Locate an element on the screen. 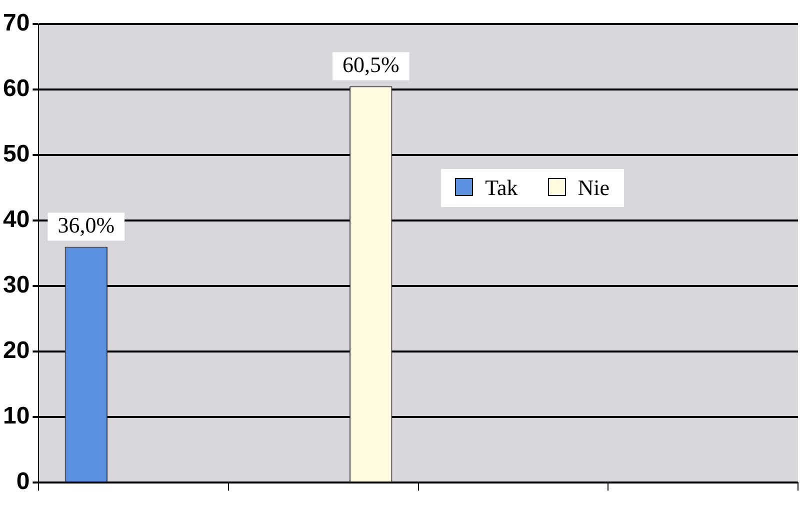 The height and width of the screenshot is (511, 800). y-tick-label: 30 is located at coordinates (16, 285).